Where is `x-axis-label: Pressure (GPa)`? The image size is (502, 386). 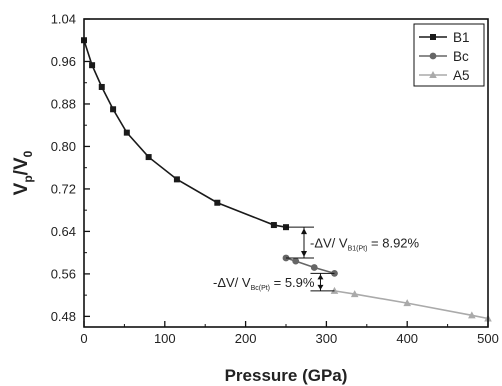
x-axis-label: Pressure (GPa) is located at coordinates (286, 375).